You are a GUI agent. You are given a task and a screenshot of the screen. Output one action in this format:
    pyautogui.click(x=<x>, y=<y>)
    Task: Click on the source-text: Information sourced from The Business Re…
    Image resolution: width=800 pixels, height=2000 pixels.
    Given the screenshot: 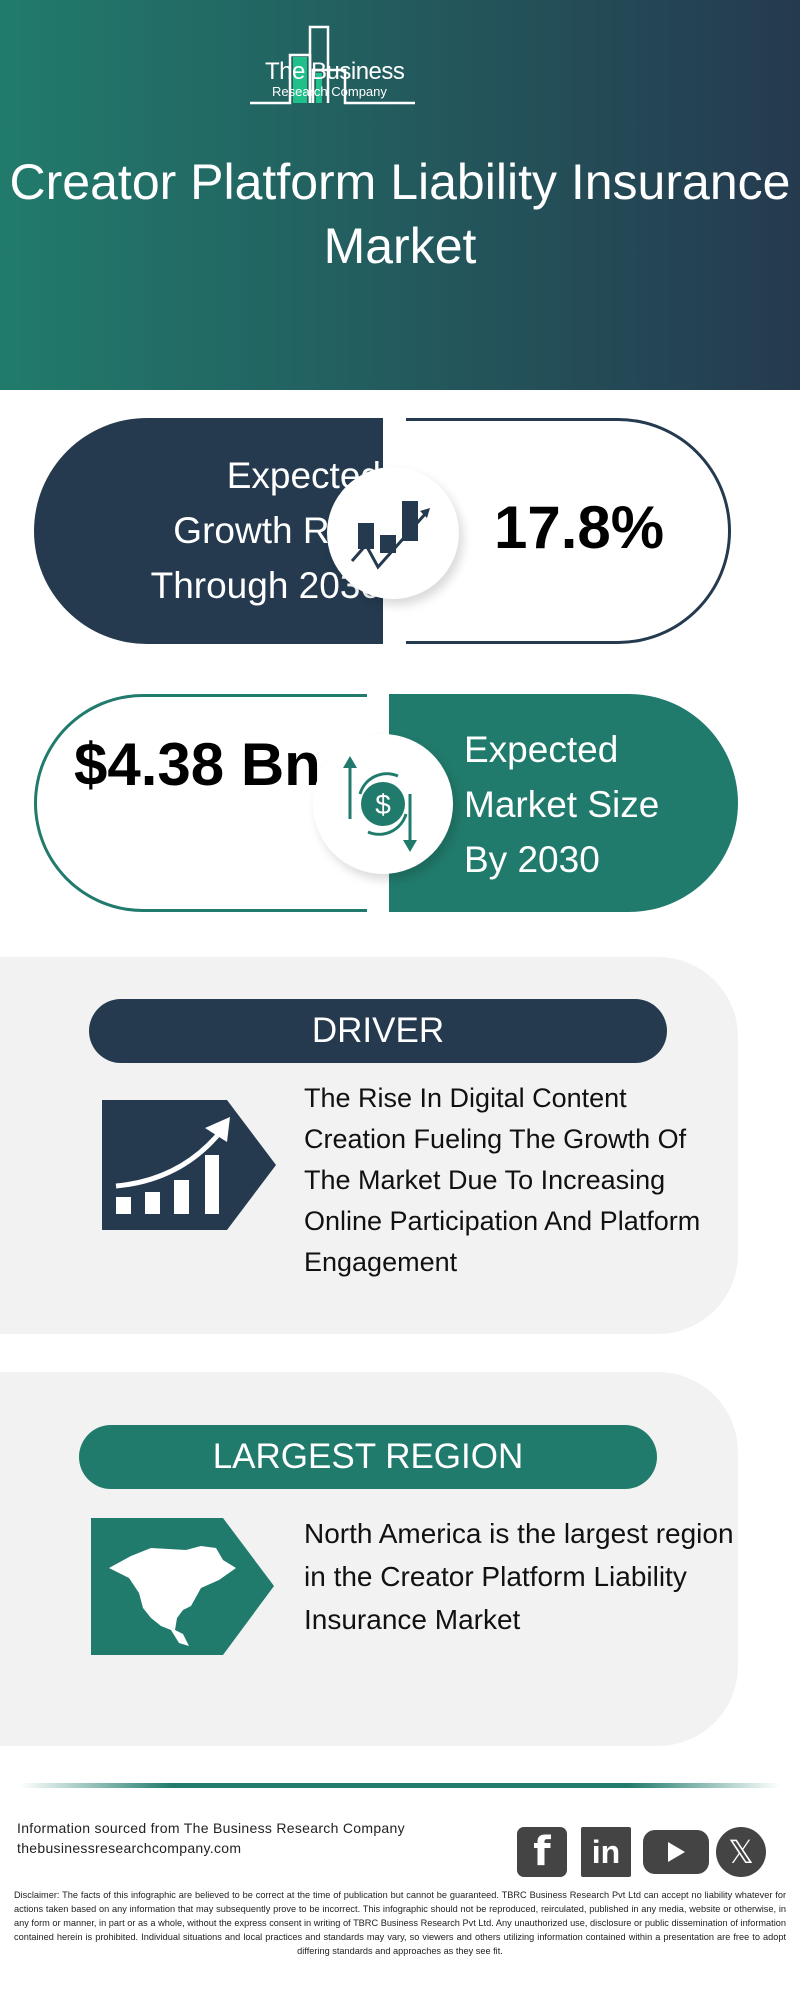 What is the action you would take?
    pyautogui.click(x=211, y=1828)
    